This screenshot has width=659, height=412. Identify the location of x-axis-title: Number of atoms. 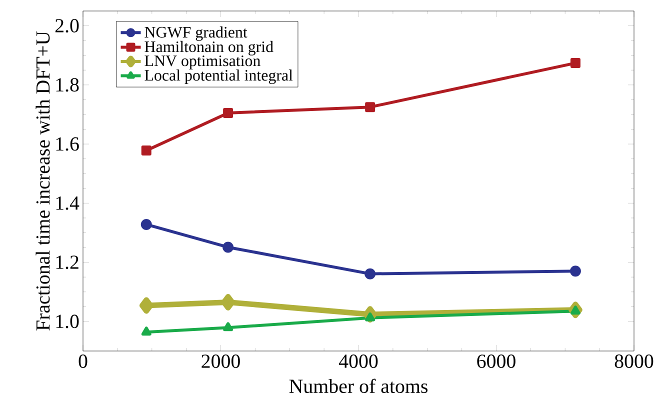
(358, 386).